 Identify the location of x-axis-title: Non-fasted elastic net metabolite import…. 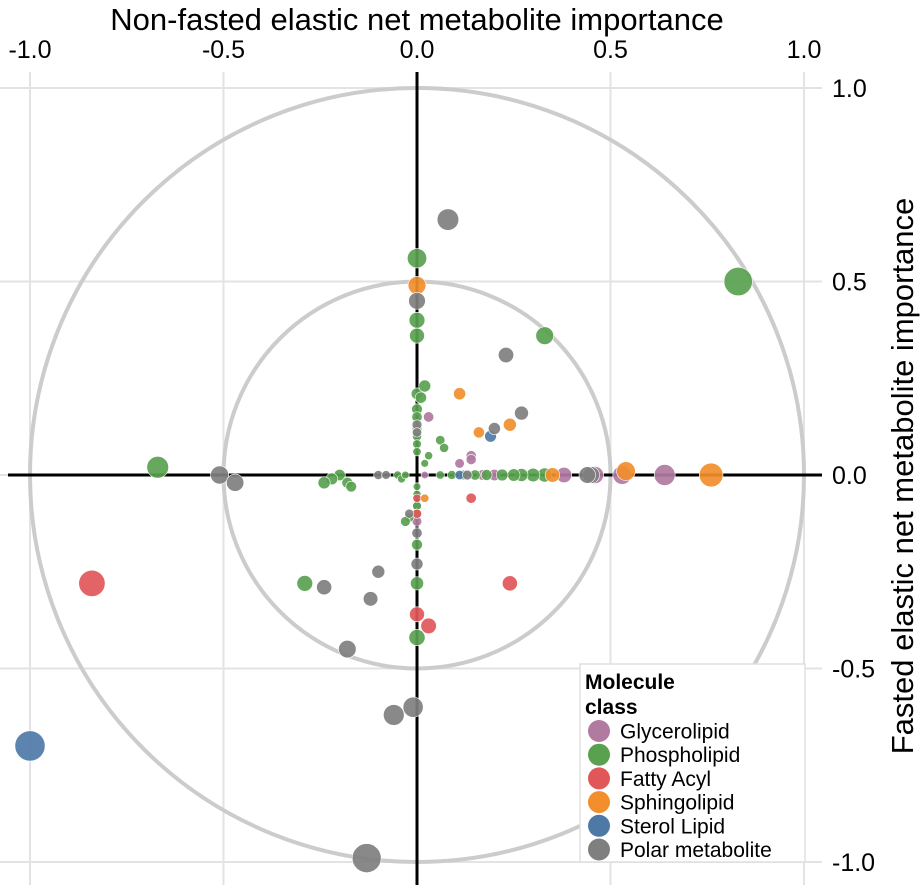
(416, 19).